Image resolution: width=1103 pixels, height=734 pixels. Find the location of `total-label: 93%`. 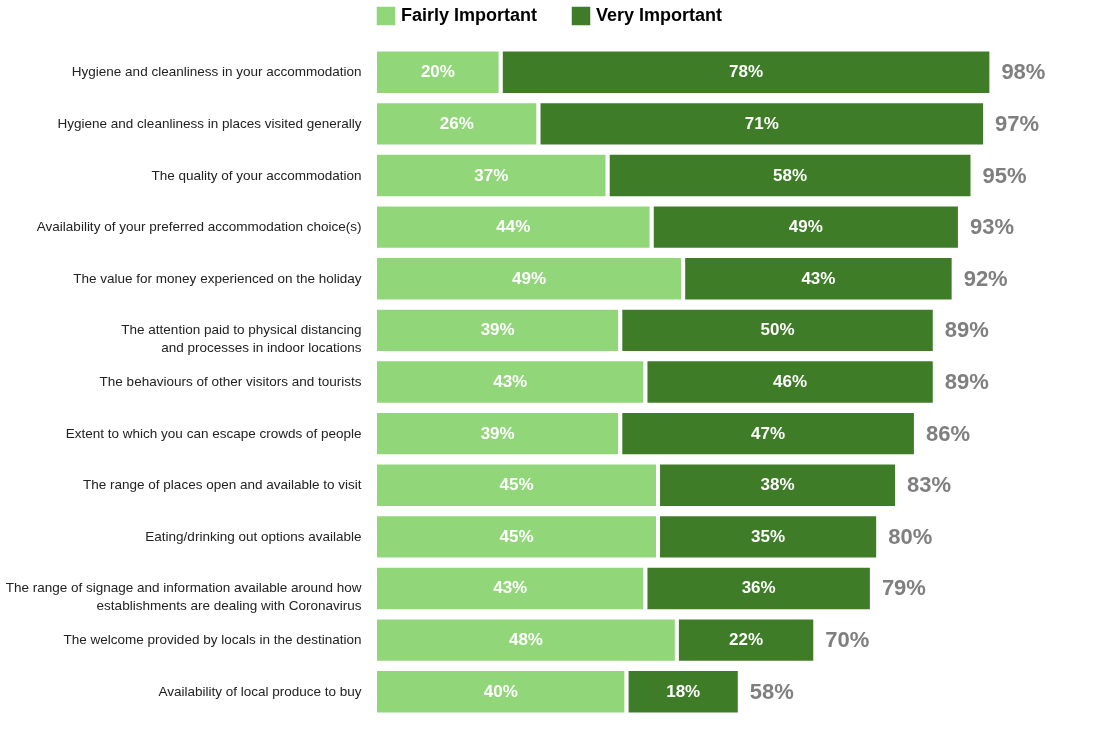

total-label: 93% is located at coordinates (991, 227).